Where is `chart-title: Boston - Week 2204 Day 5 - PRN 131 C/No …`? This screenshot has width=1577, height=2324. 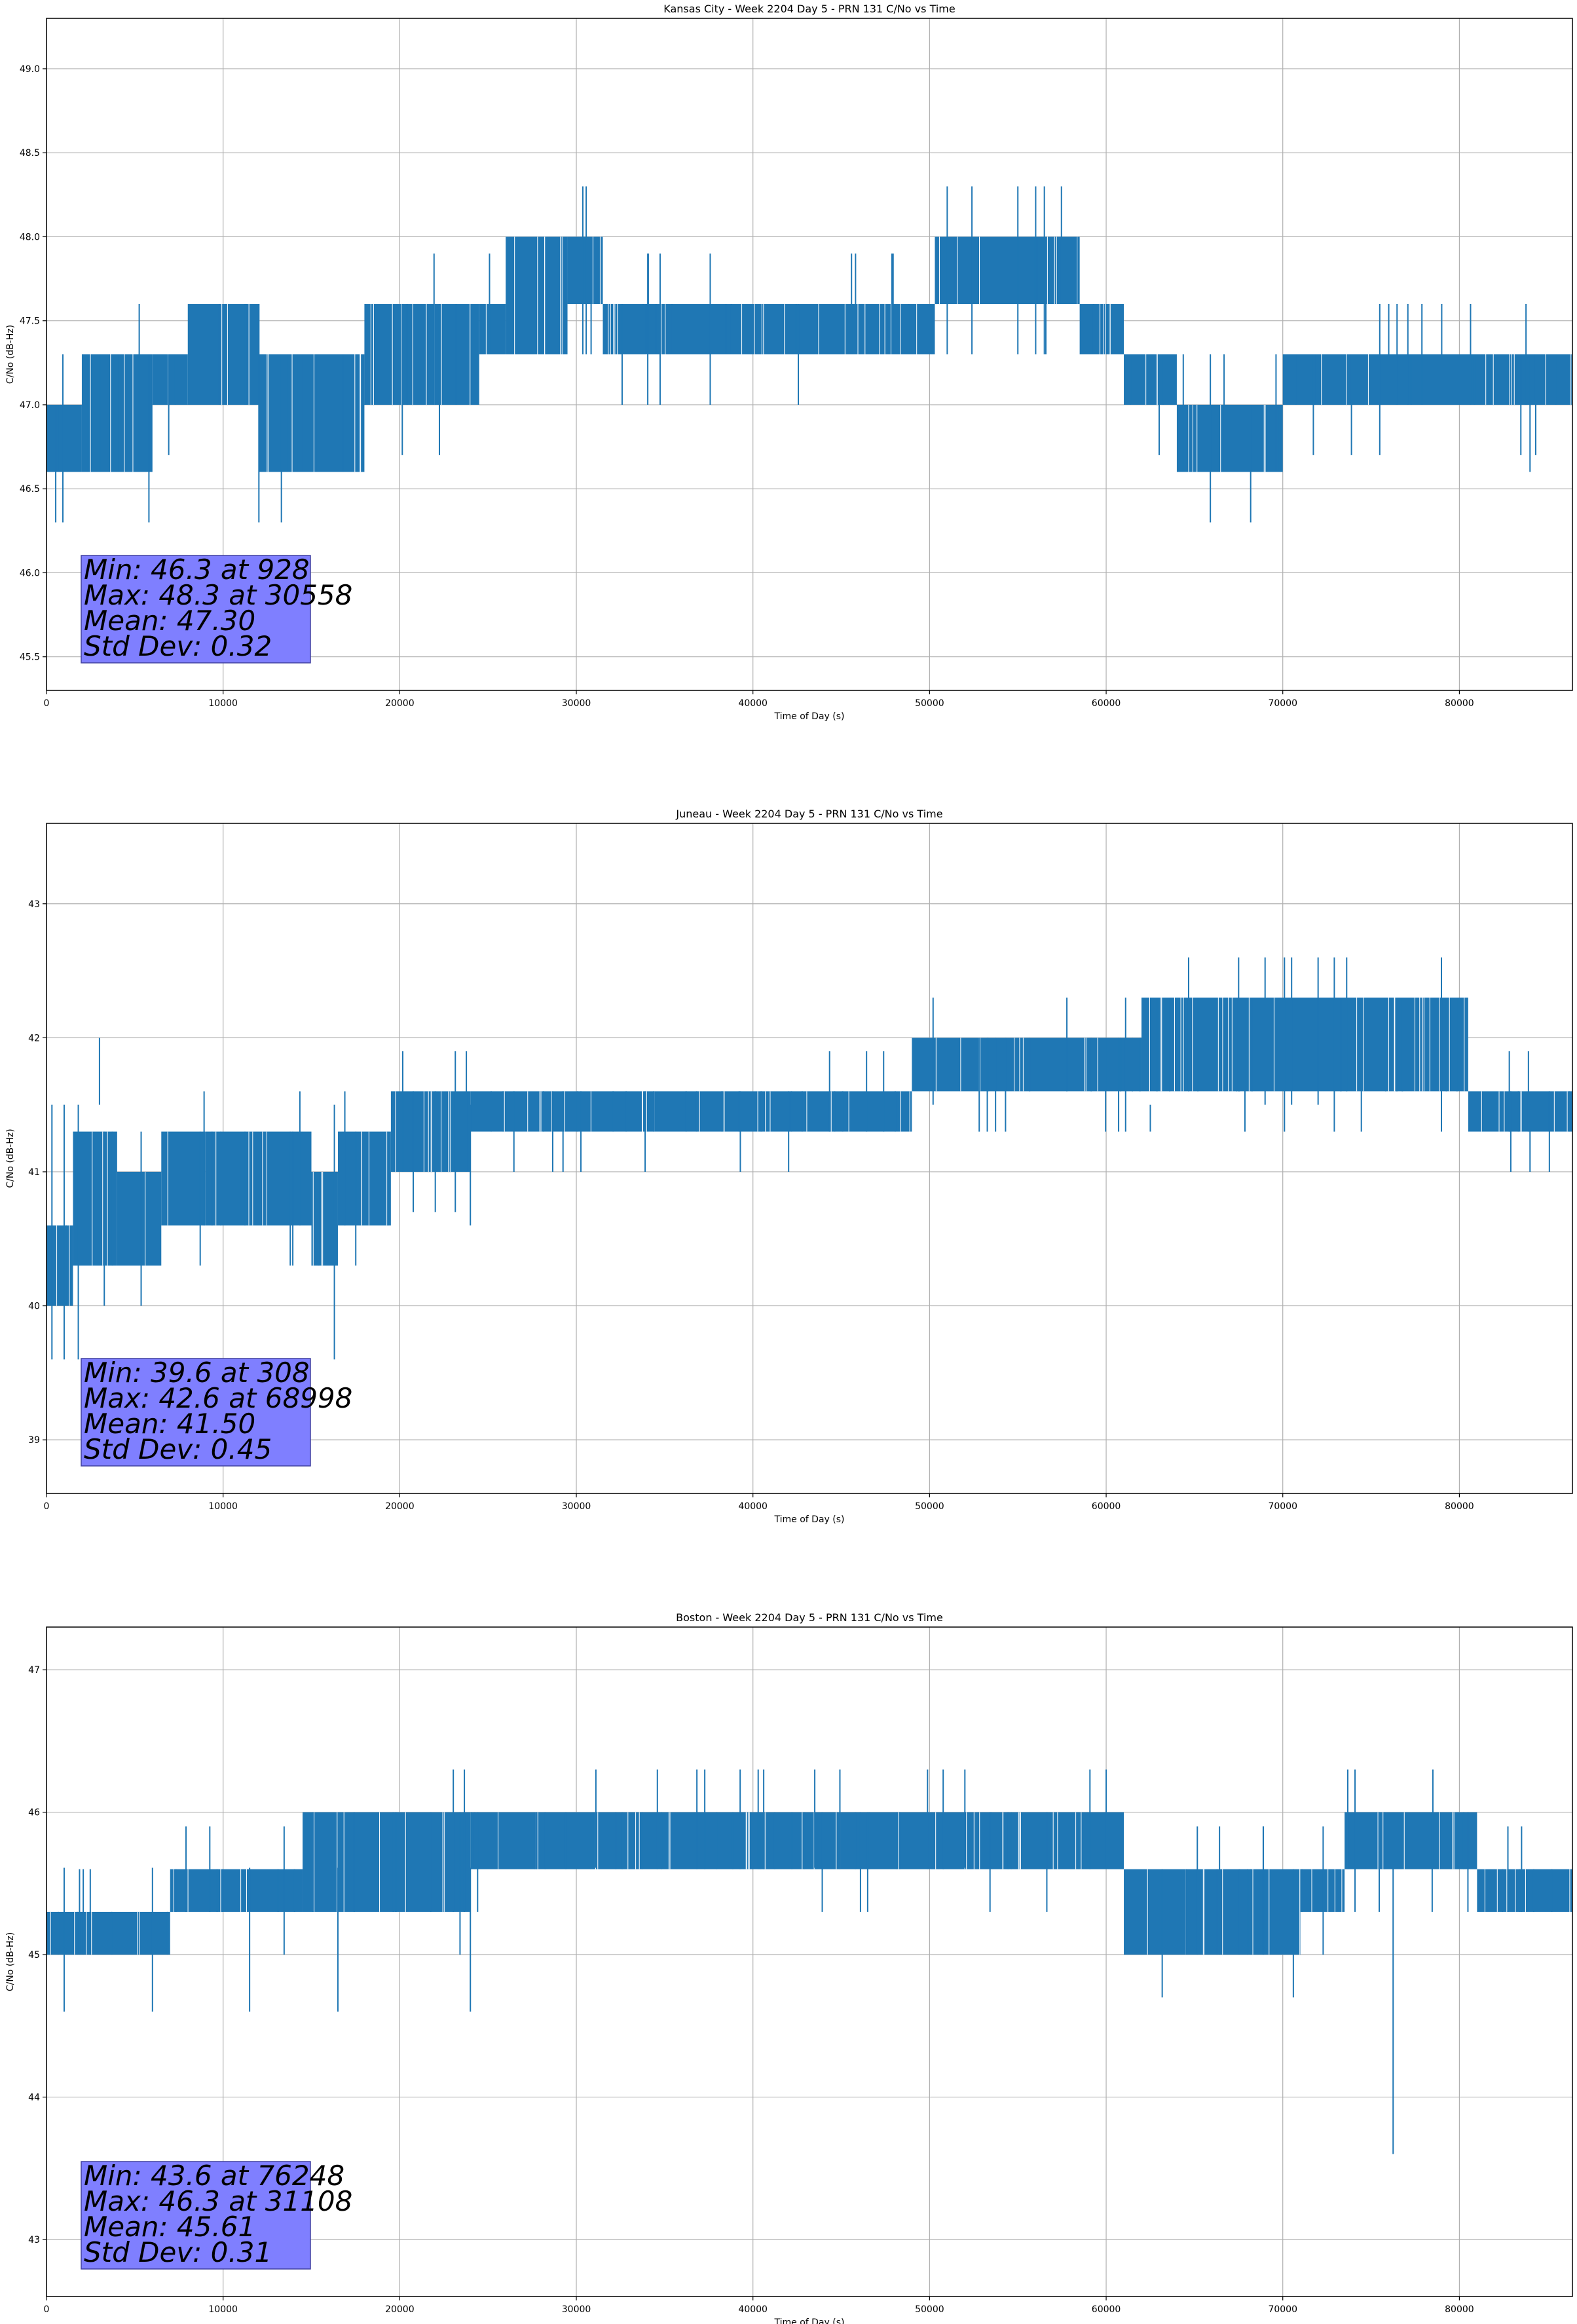
chart-title: Boston - Week 2204 Day 5 - PRN 131 C/No … is located at coordinates (809, 1617).